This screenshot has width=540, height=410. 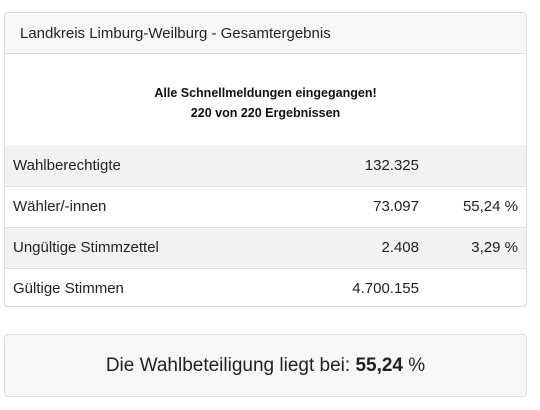 What do you see at coordinates (138, 286) in the screenshot?
I see `row-label: Gültige Stimmen` at bounding box center [138, 286].